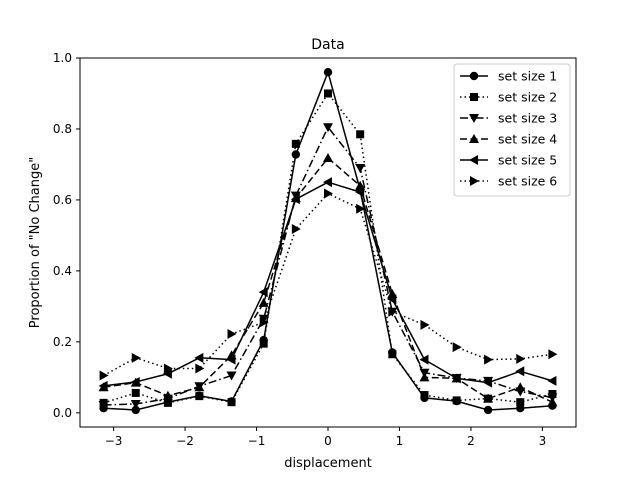 This screenshot has width=640, height=484. What do you see at coordinates (527, 76) in the screenshot?
I see `legend-label: set size 1` at bounding box center [527, 76].